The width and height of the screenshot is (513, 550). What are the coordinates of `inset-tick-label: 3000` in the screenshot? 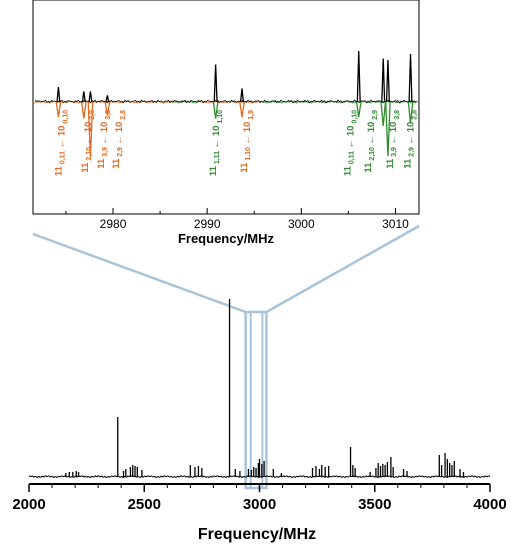 It's located at (301, 224).